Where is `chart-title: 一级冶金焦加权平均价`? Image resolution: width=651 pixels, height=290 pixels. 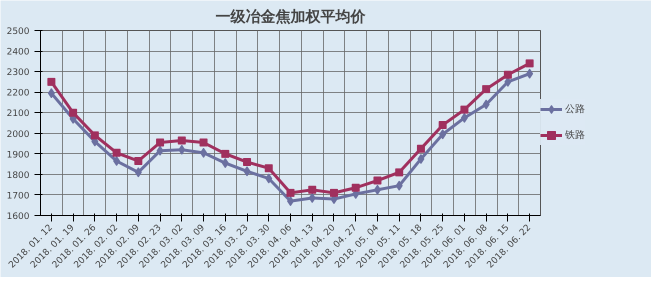
chart-title: 一级冶金焦加权平均价 is located at coordinates (291, 17).